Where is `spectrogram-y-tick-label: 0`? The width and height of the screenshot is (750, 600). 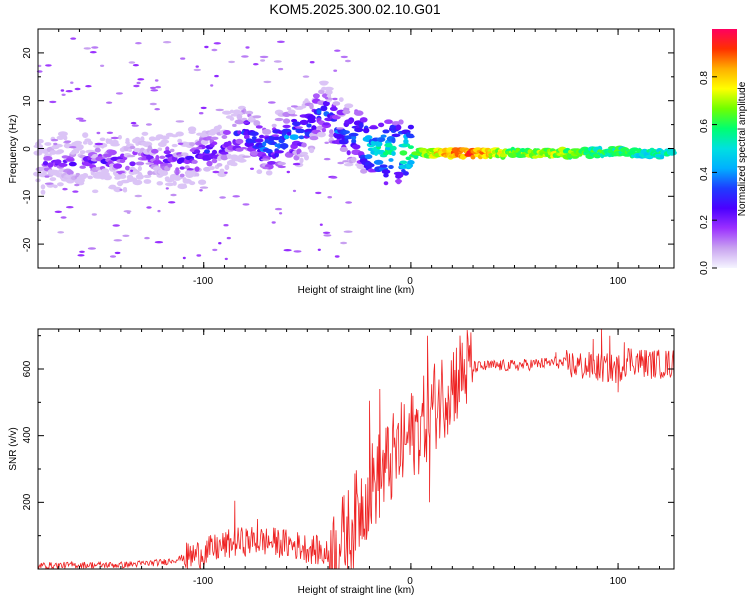
spectrogram-y-tick-label: 0 is located at coordinates (27, 149).